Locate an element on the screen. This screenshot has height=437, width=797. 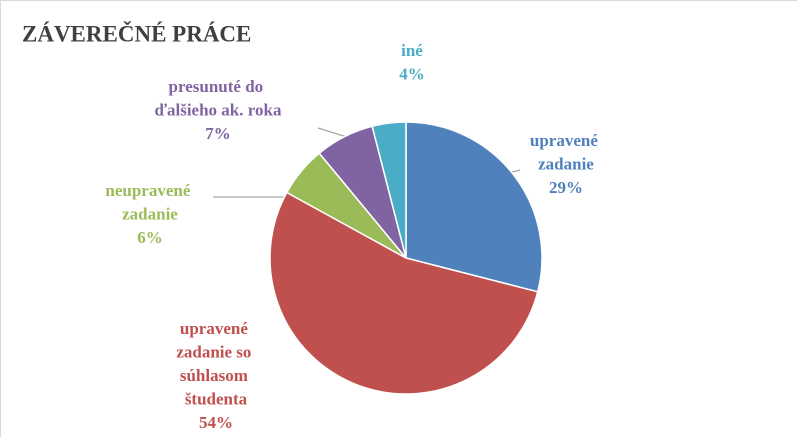
slice-value-label: 7% is located at coordinates (218, 133).